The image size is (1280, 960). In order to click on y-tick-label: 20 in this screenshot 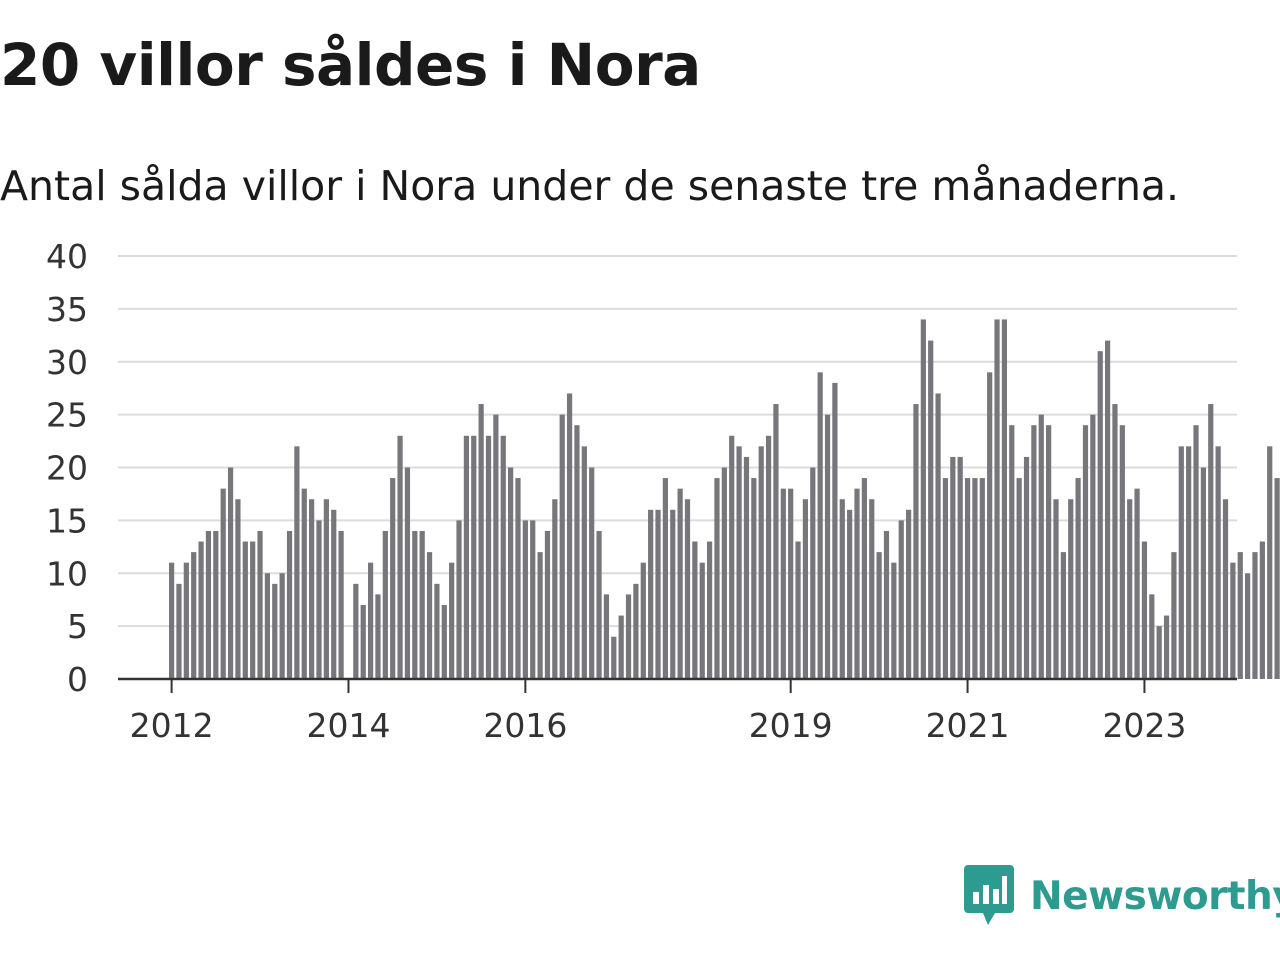, I will do `click(67, 468)`.